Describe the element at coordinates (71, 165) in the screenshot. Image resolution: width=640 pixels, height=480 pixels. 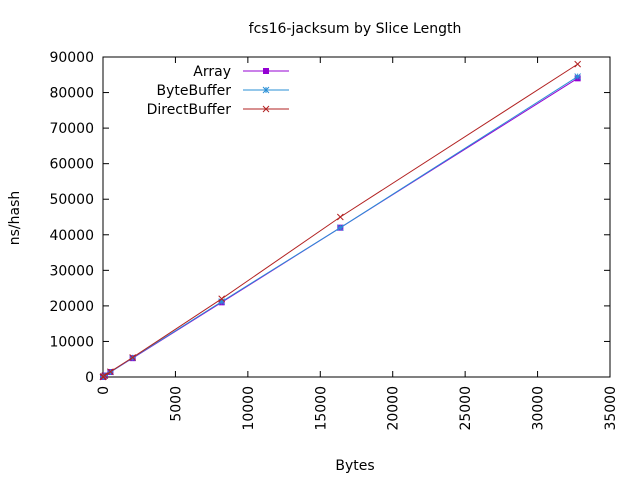
I see `y-tick-label: 60000` at that location.